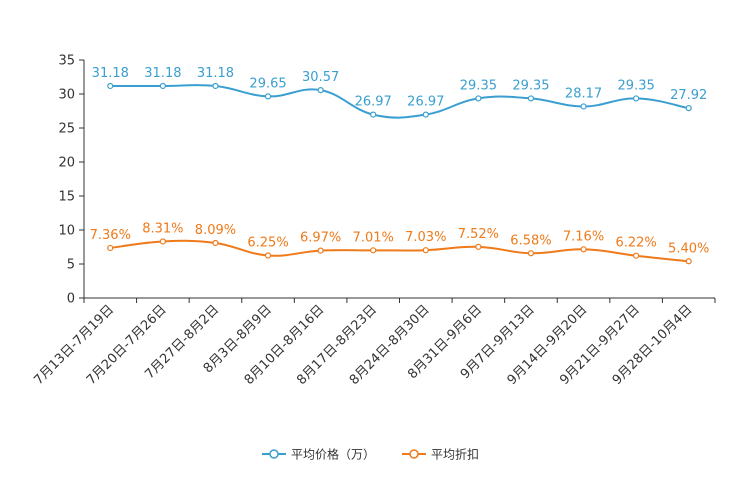  What do you see at coordinates (373, 237) in the screenshot?
I see `data-label: 7.01%` at bounding box center [373, 237].